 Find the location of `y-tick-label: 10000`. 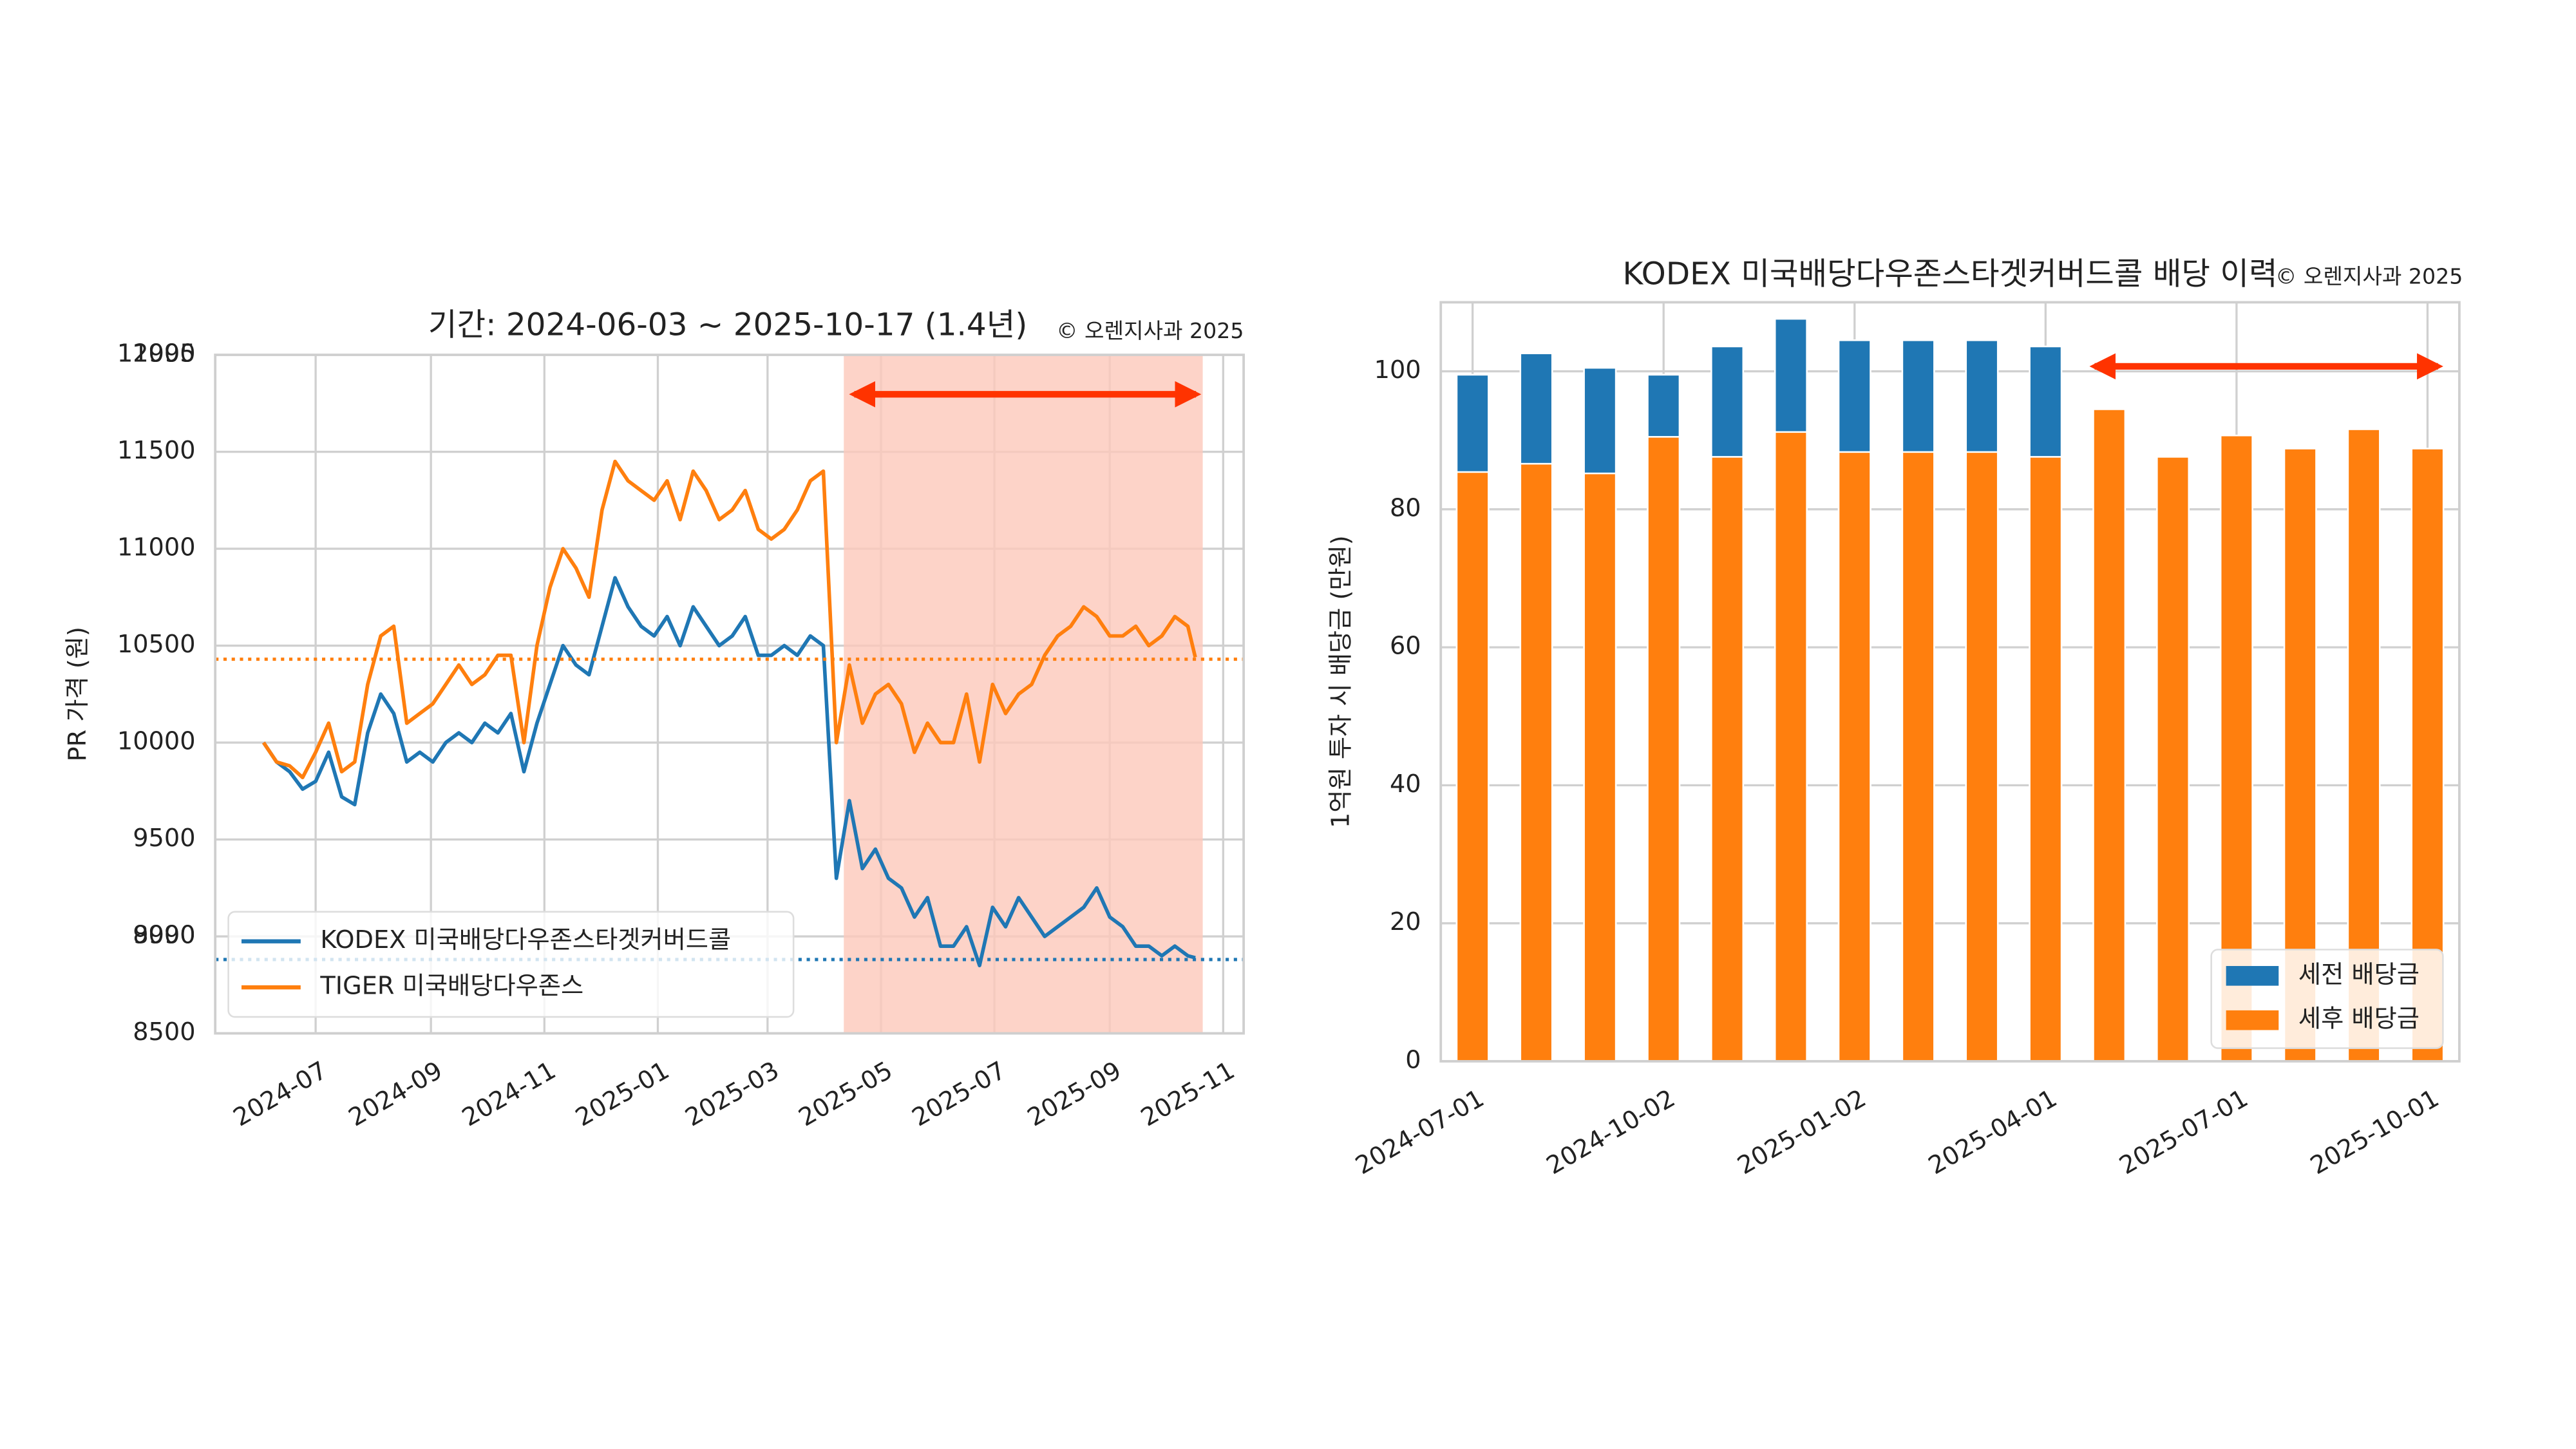

y-tick-label: 10000 is located at coordinates (156, 742).